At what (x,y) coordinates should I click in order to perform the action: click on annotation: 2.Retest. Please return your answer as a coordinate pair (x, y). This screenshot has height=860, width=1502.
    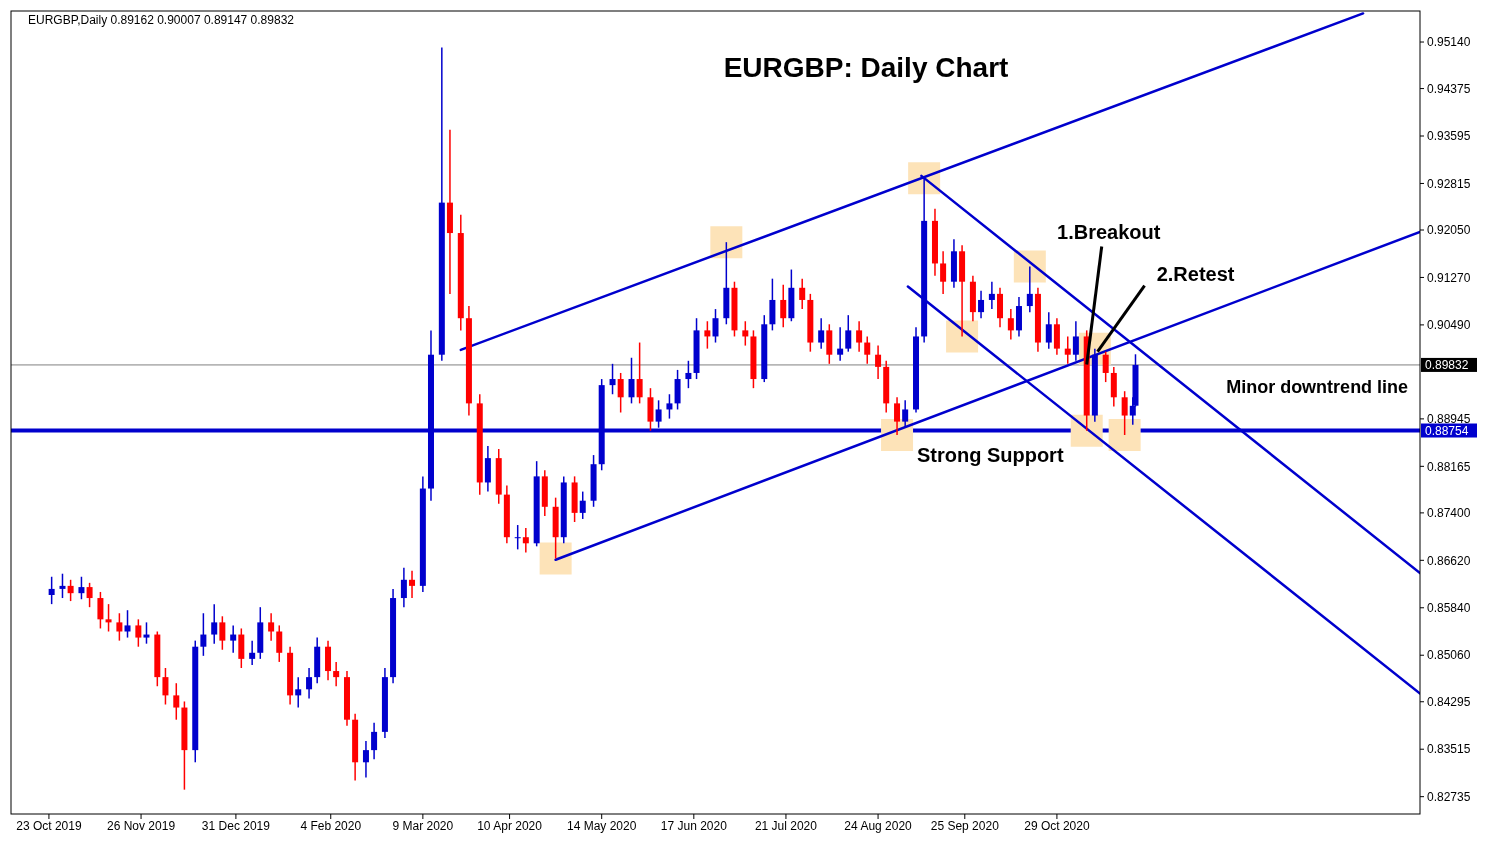
    Looking at the image, I should click on (1195, 273).